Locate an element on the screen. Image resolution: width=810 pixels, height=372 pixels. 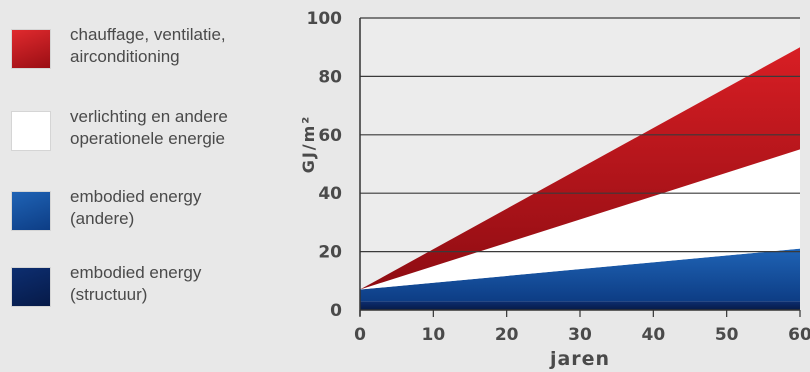
y-tick-label-60: 60 is located at coordinates (330, 136).